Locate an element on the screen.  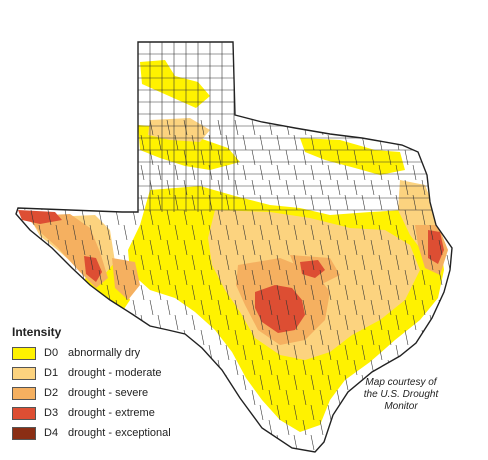
legend-swatch-d2 is located at coordinates (24, 393).